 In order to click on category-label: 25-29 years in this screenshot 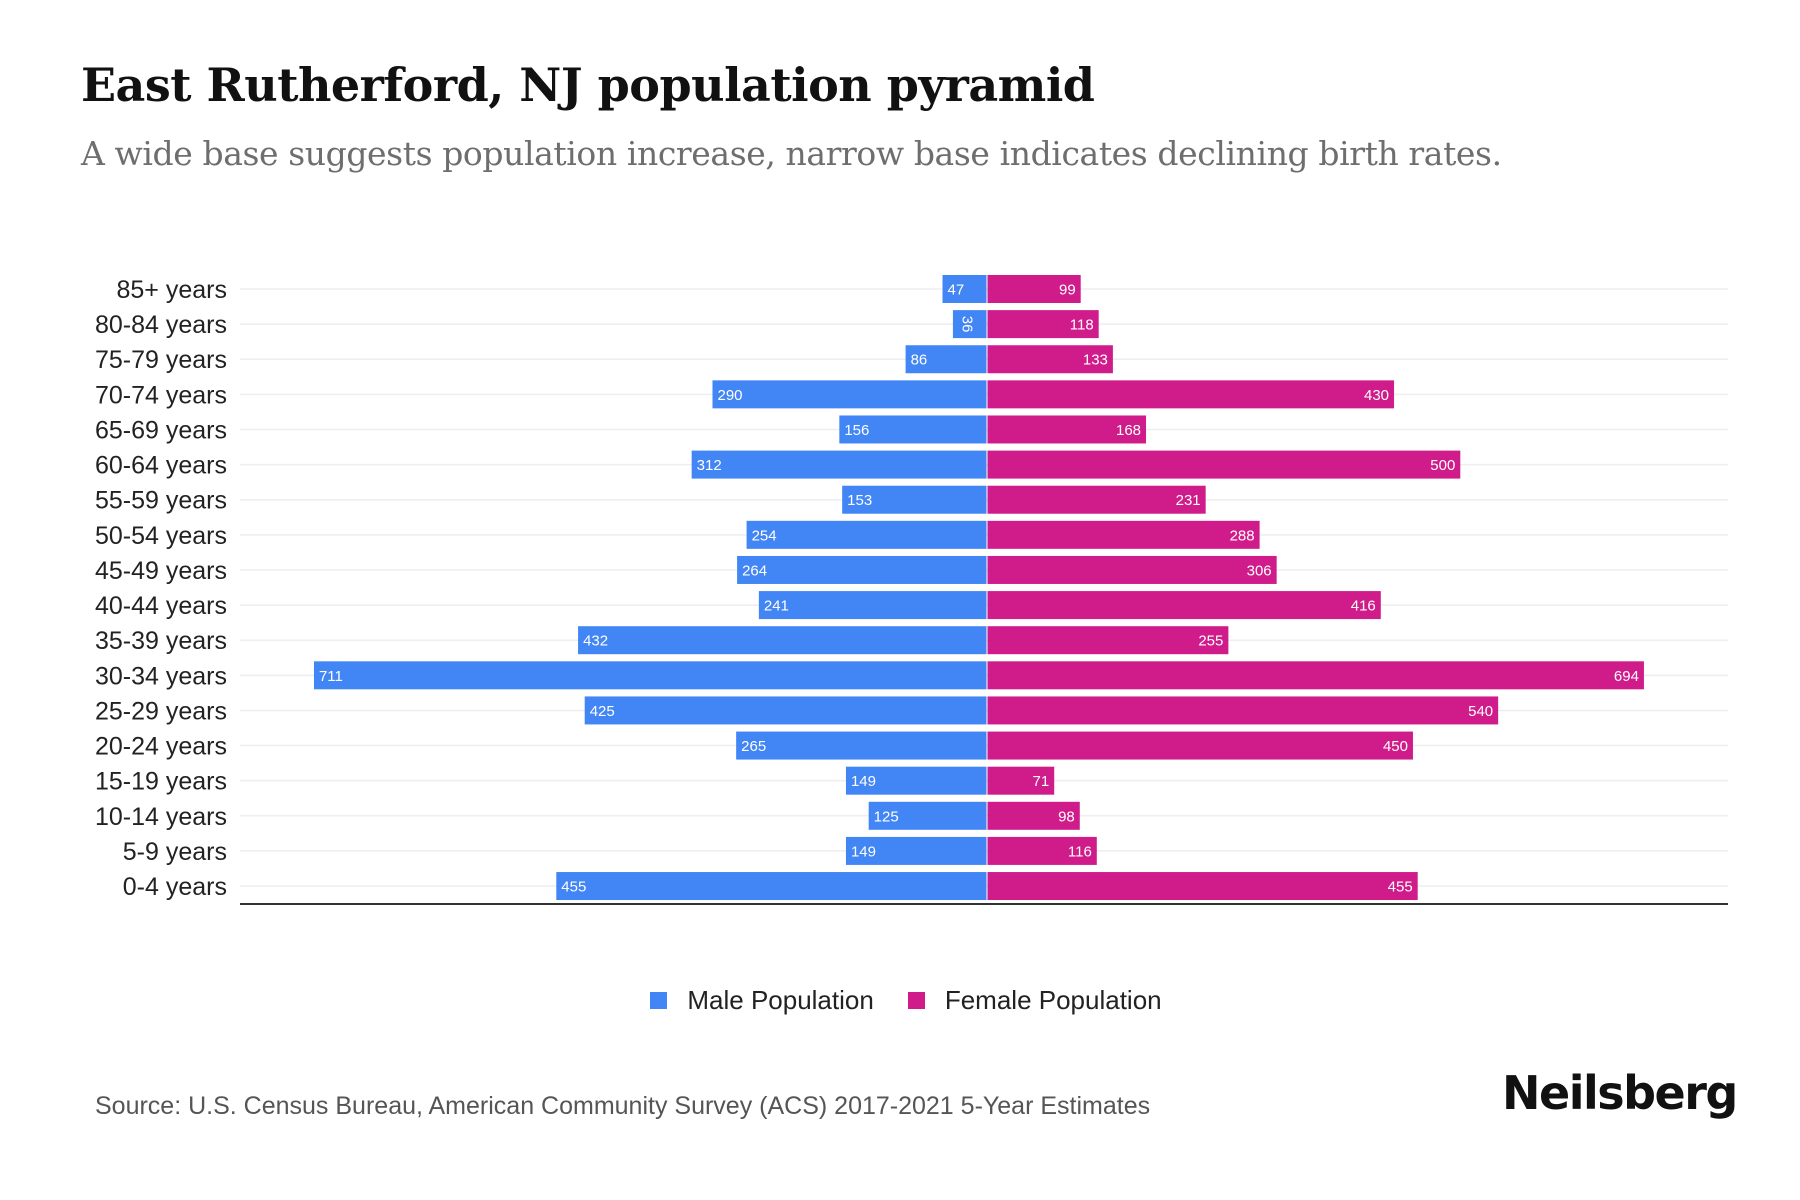, I will do `click(161, 711)`.